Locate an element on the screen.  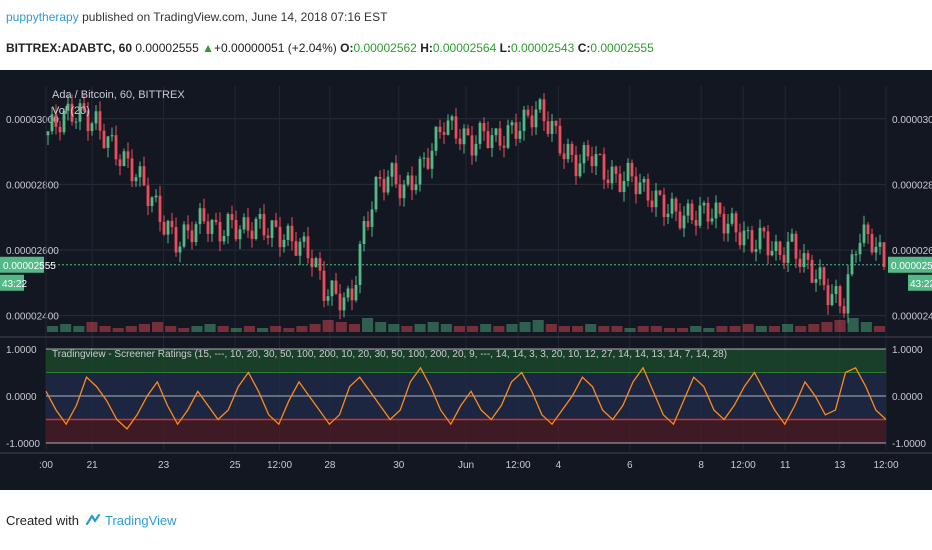
time-tick-label: 25 is located at coordinates (235, 465).